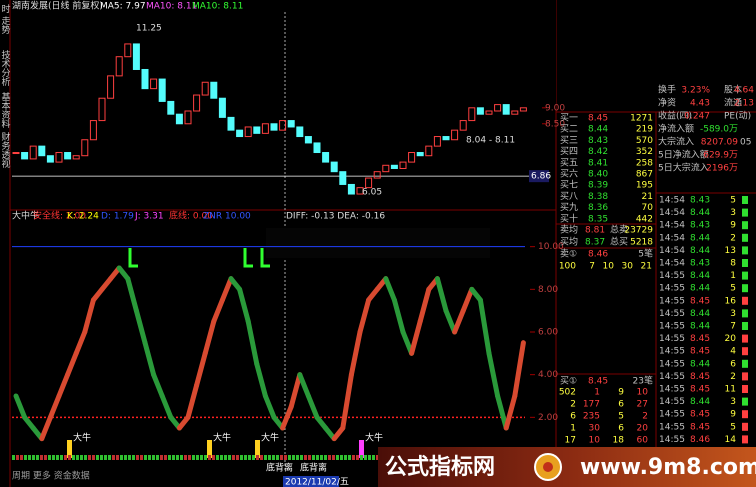  Describe the element at coordinates (644, 219) in the screenshot. I see `book-volume: 442` at that location.